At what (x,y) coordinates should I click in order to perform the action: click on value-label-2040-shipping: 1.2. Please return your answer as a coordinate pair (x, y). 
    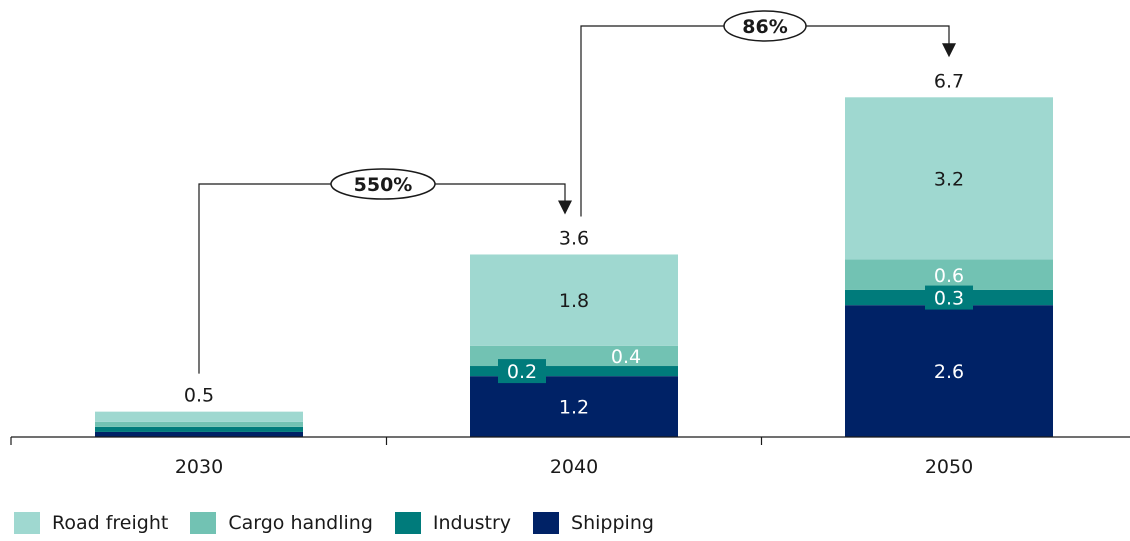
    Looking at the image, I should click on (574, 408).